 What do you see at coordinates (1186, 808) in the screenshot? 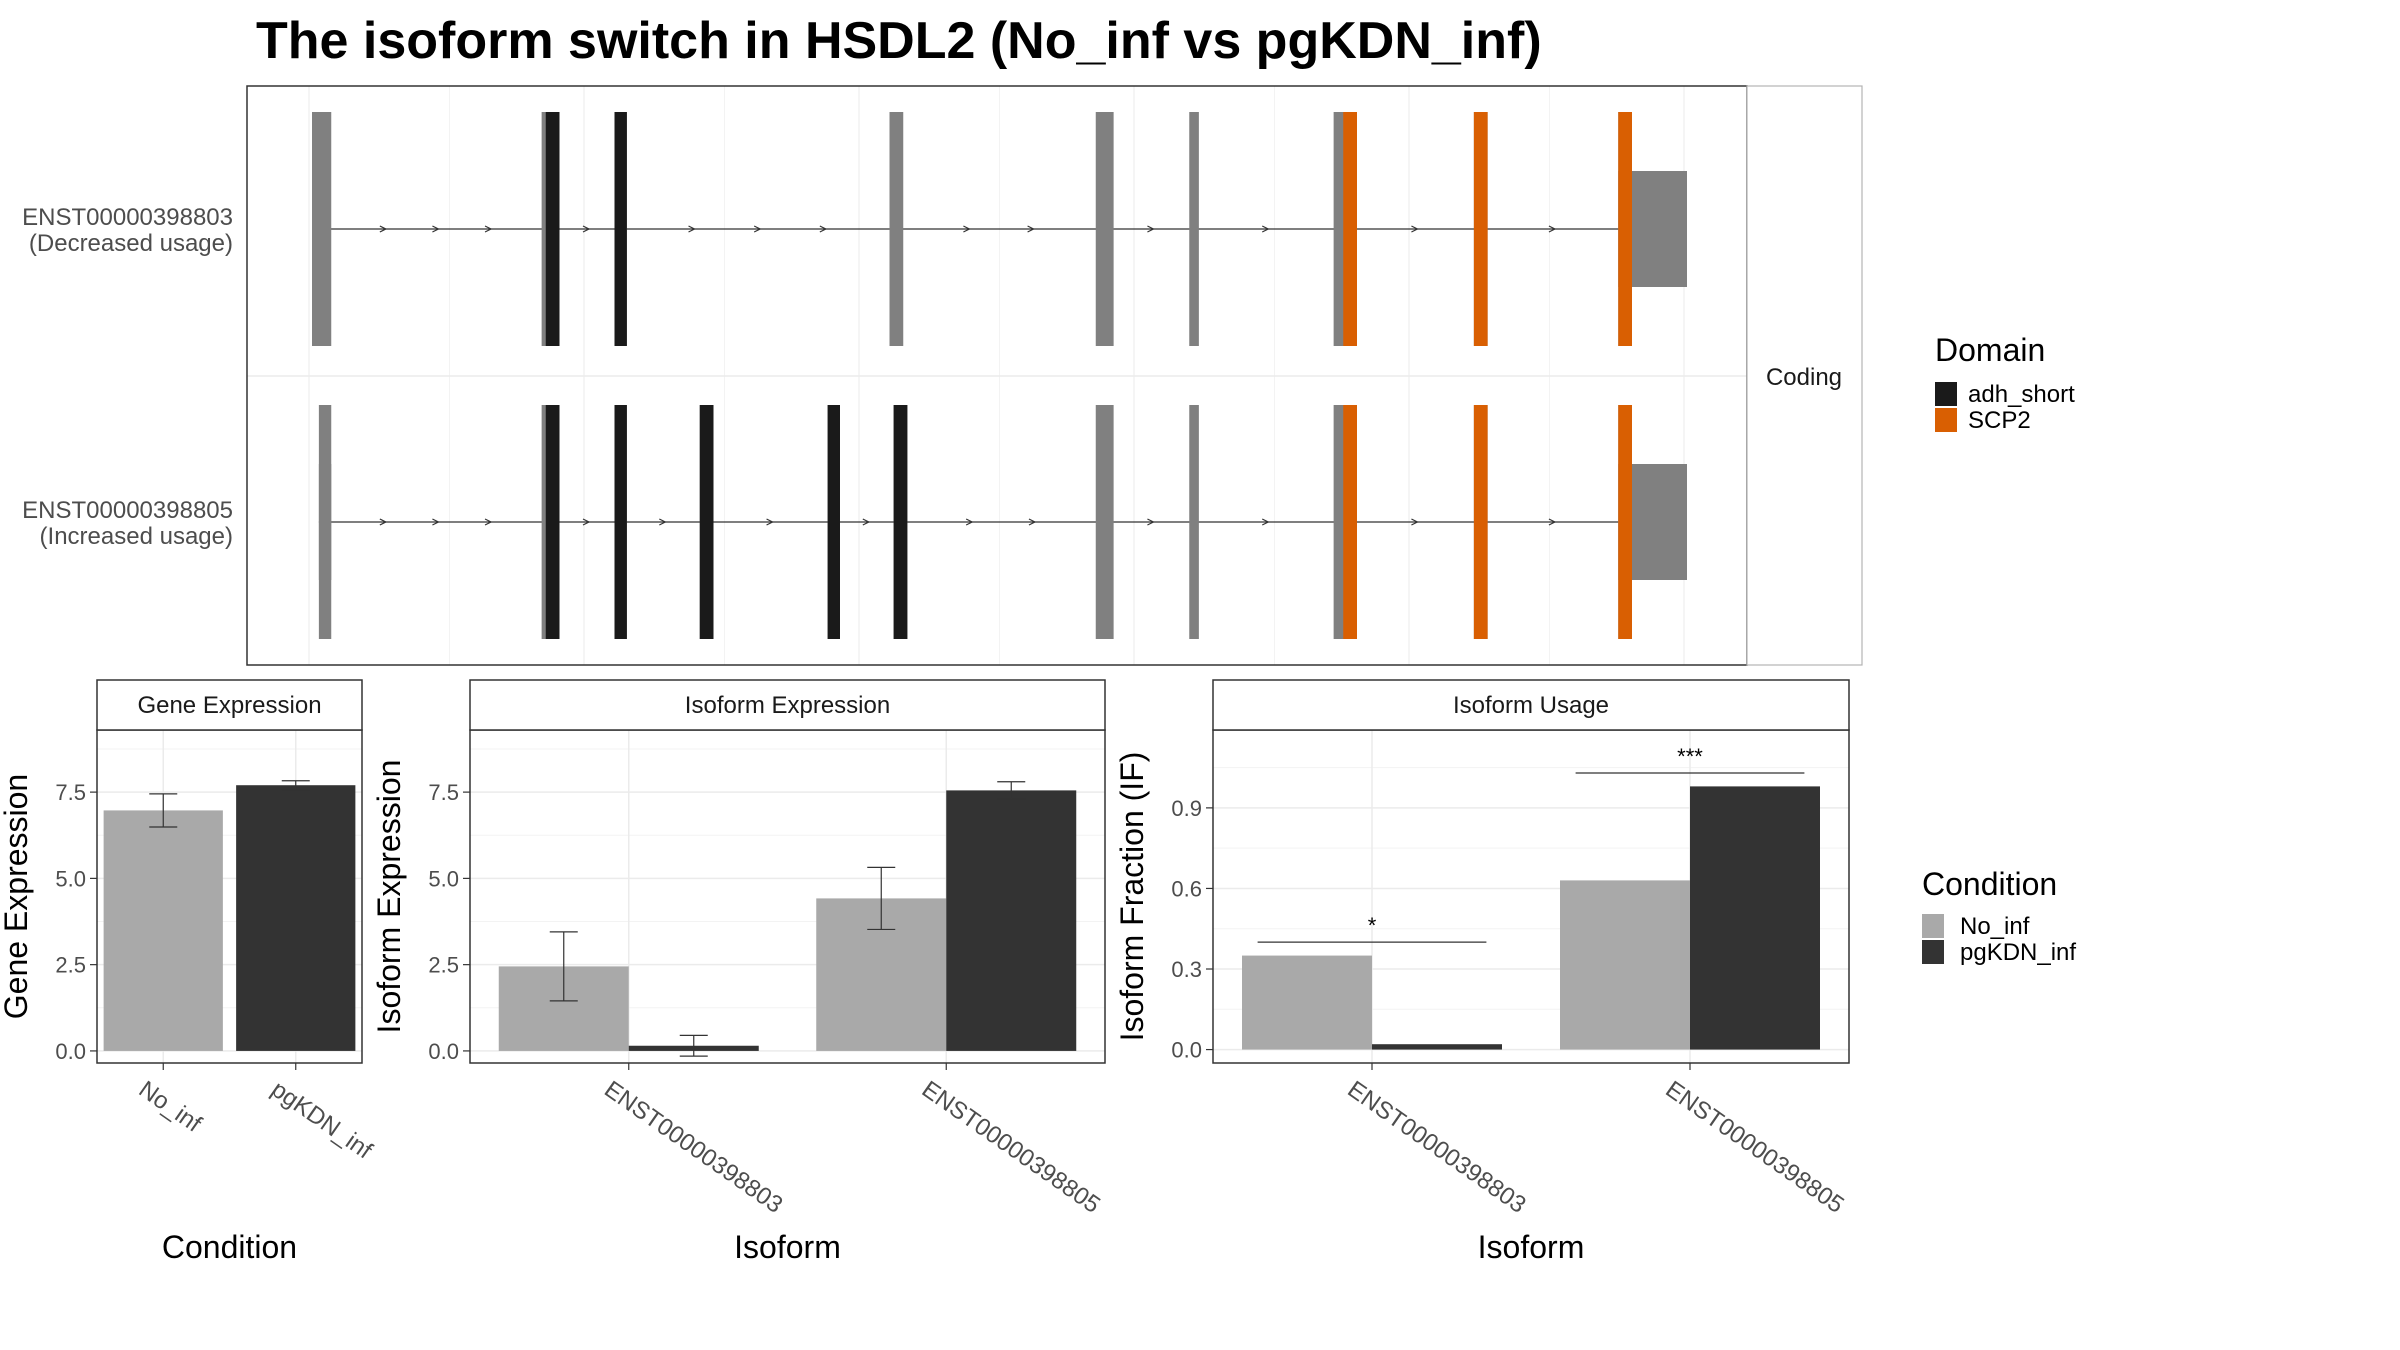
I see `ytick-label: 0.9` at bounding box center [1186, 808].